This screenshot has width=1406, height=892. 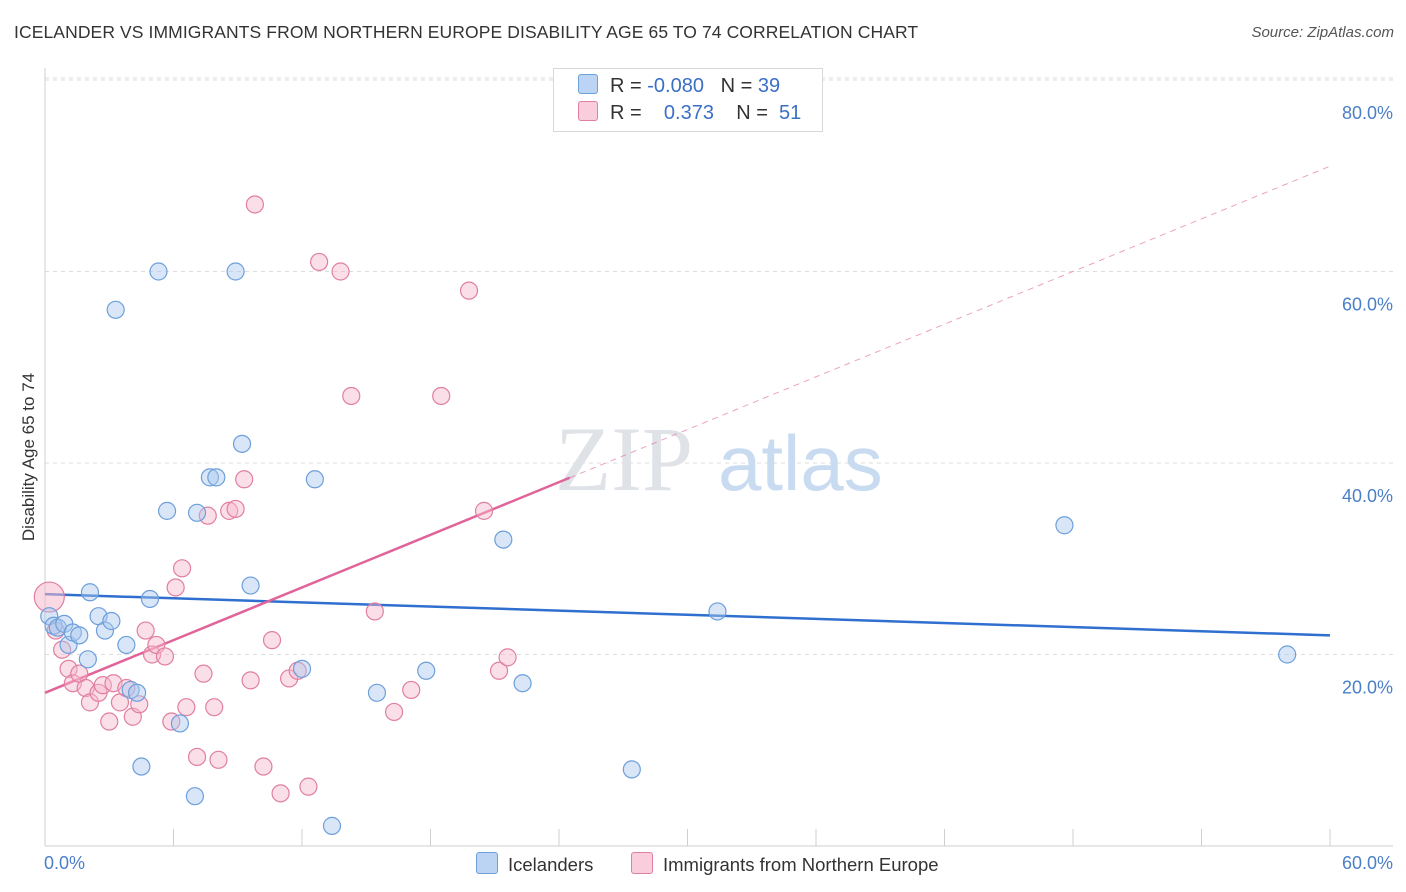 What do you see at coordinates (801, 864) in the screenshot?
I see `bottom-legend-label: Immigrants from Northern Europe` at bounding box center [801, 864].